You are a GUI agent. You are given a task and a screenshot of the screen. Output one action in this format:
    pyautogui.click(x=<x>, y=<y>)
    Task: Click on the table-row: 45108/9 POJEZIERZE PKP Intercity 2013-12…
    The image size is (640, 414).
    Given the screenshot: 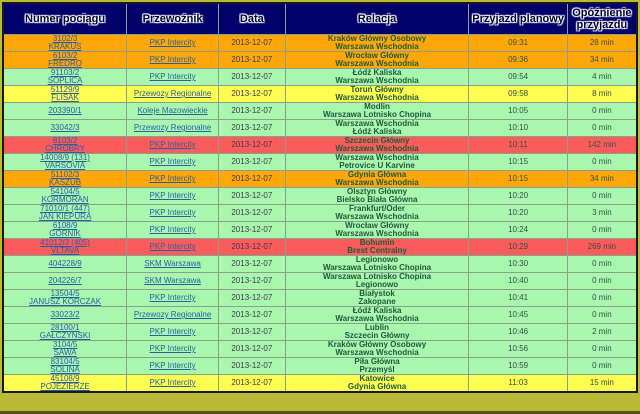 What is the action you would take?
    pyautogui.click(x=320, y=383)
    